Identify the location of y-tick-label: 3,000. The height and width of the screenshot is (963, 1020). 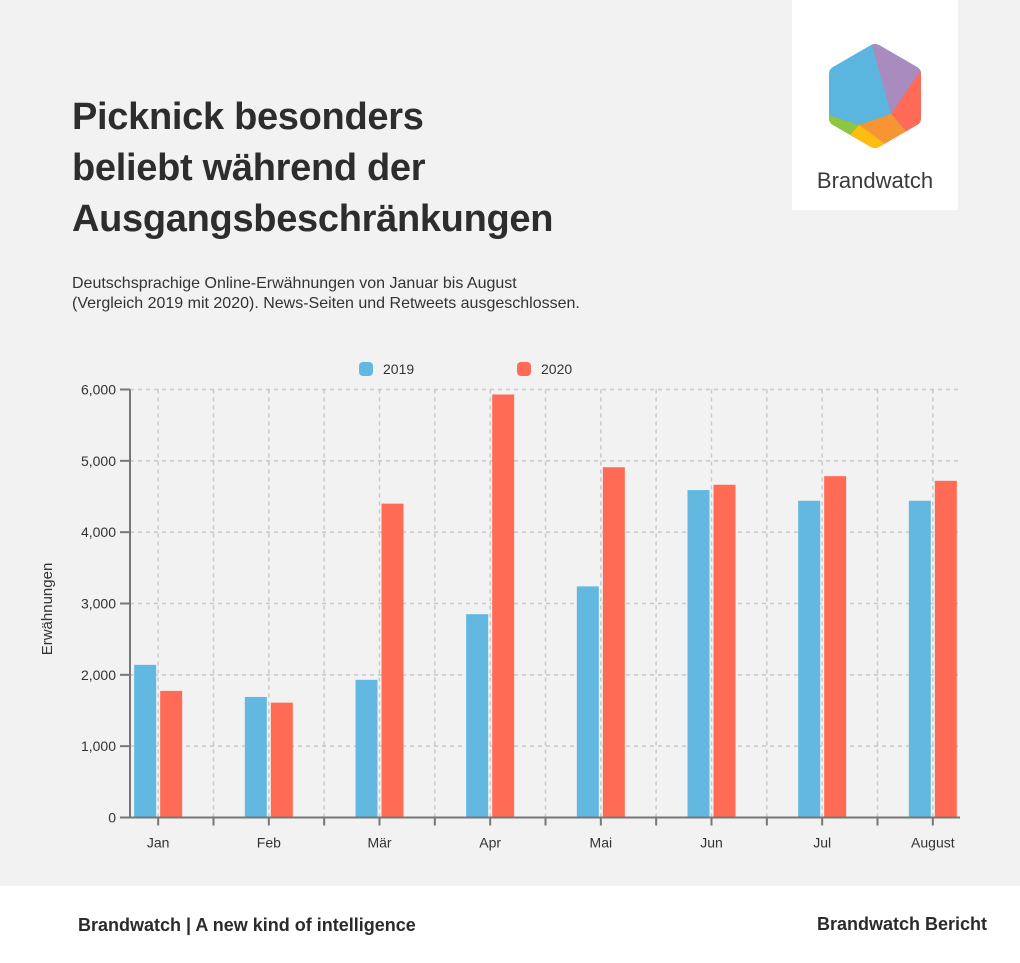
(98, 604).